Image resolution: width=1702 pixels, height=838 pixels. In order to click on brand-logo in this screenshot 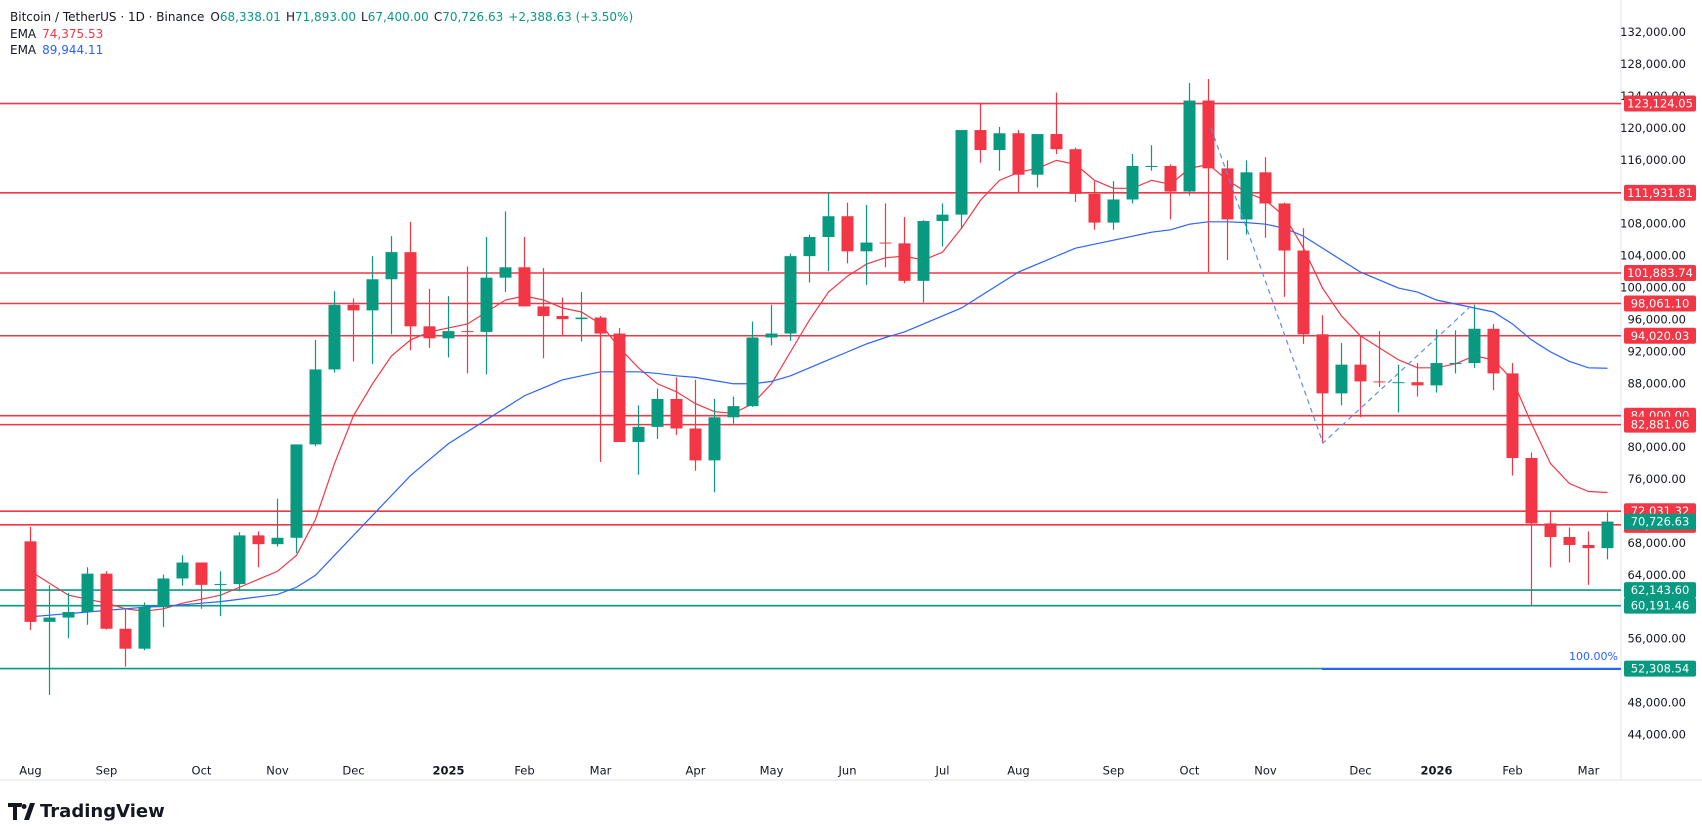, I will do `click(21, 811)`.